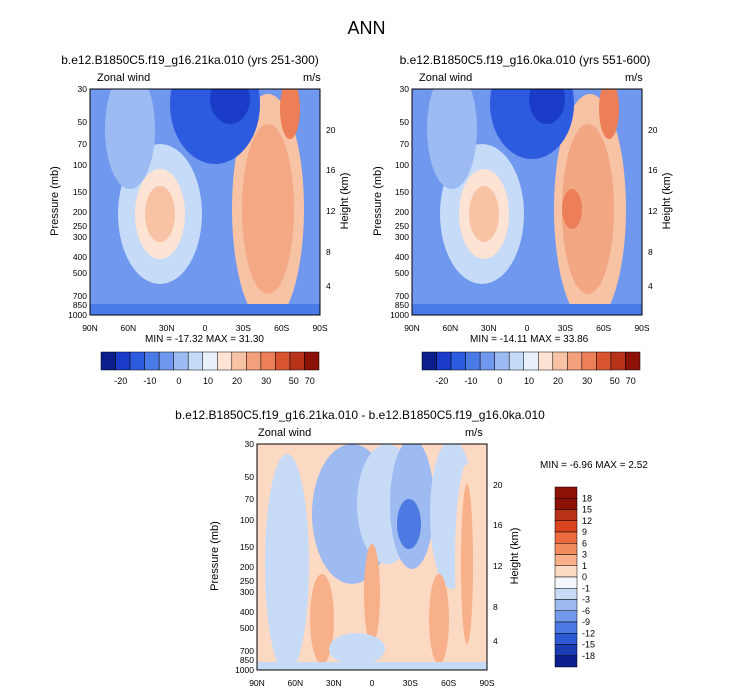 Image resolution: width=733 pixels, height=696 pixels. I want to click on panel1-colorbar-label: 30, so click(266, 381).